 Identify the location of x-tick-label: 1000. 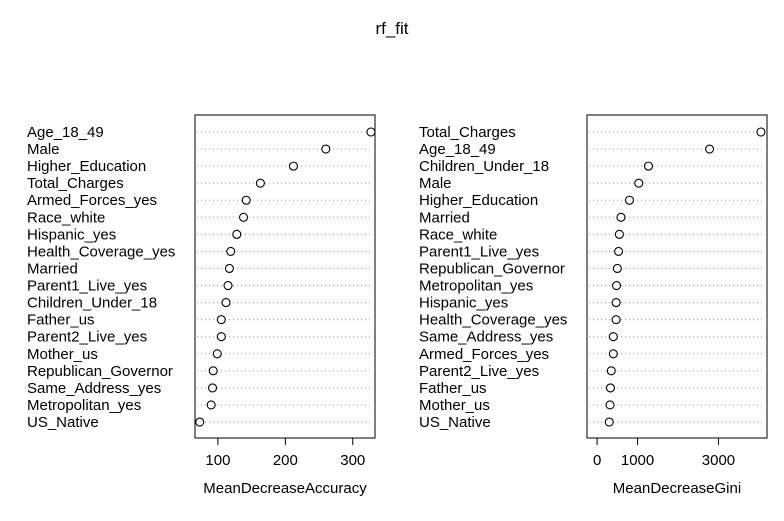
(637, 460).